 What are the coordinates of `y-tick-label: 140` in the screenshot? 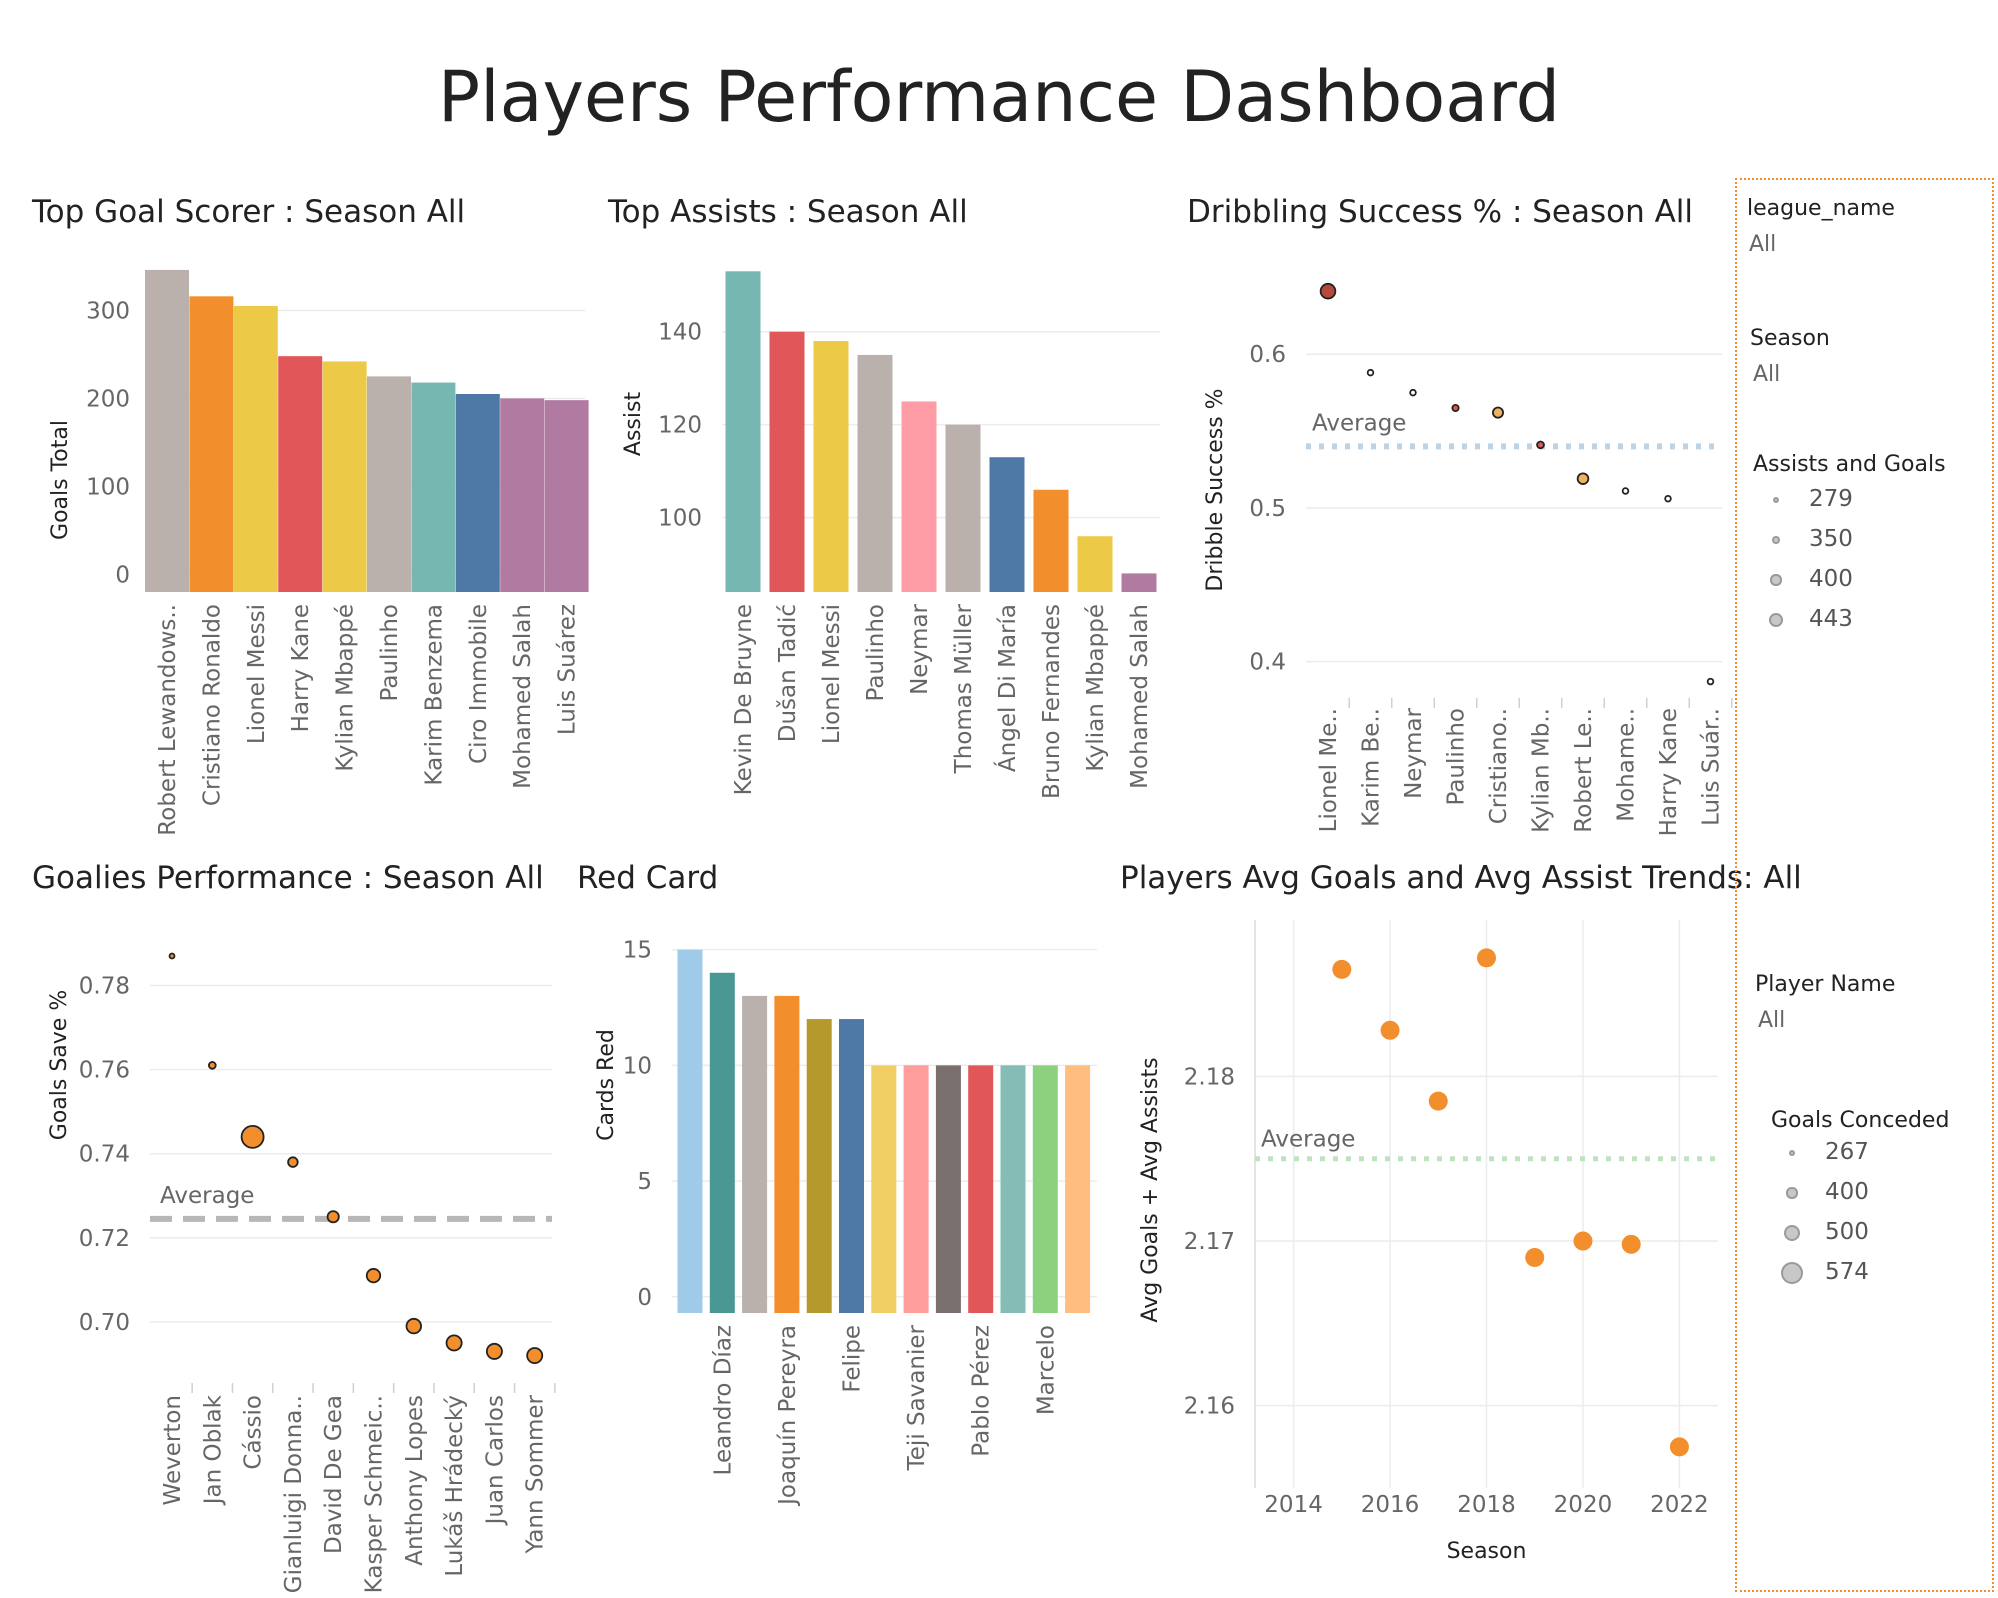 It's located at (680, 333).